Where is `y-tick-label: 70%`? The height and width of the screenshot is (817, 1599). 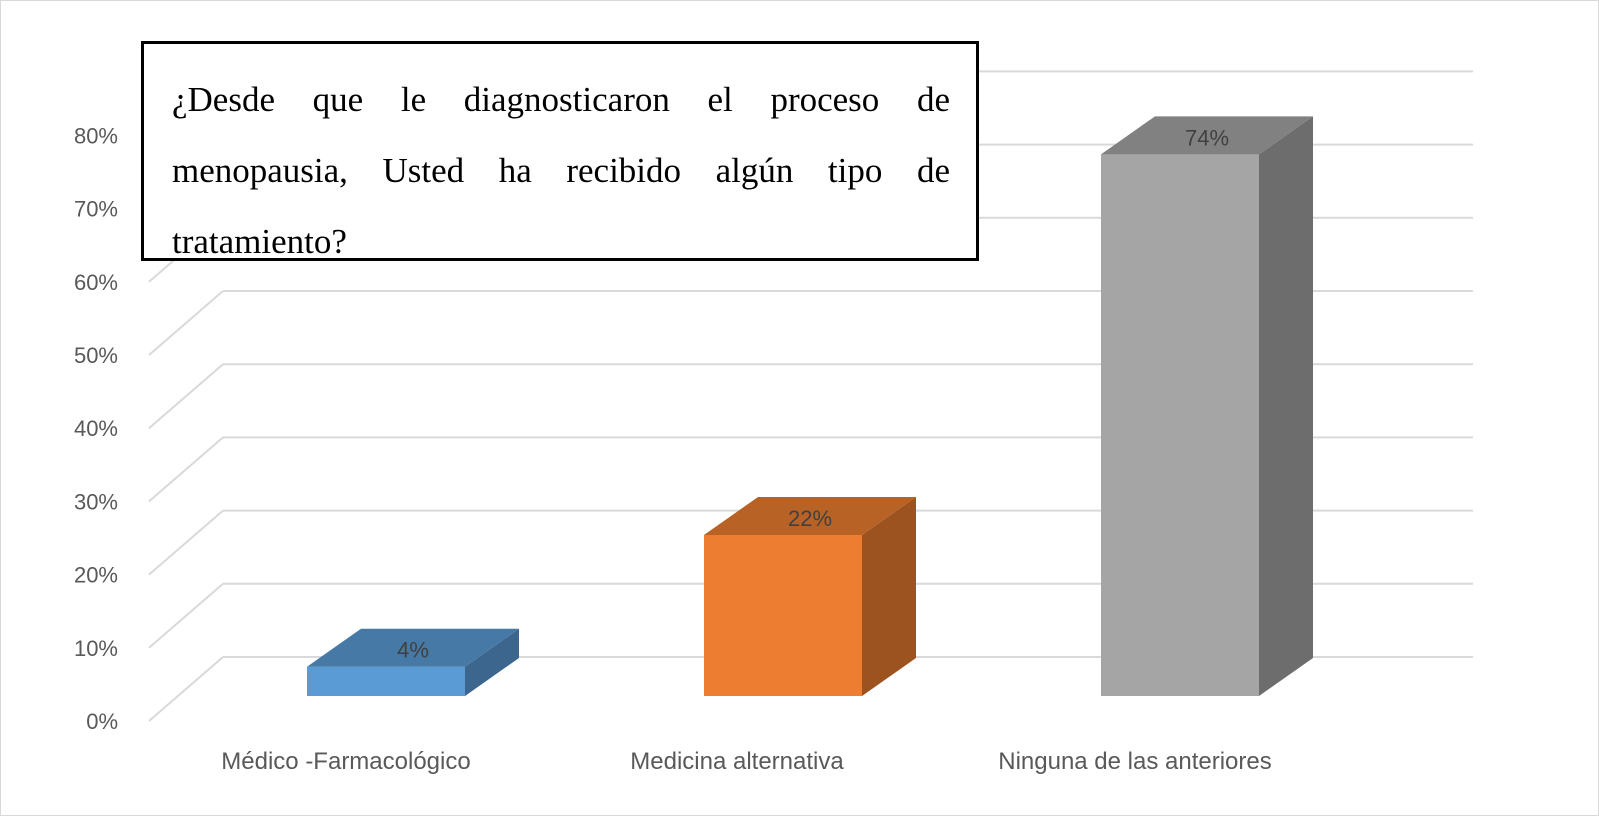 y-tick-label: 70% is located at coordinates (96, 209).